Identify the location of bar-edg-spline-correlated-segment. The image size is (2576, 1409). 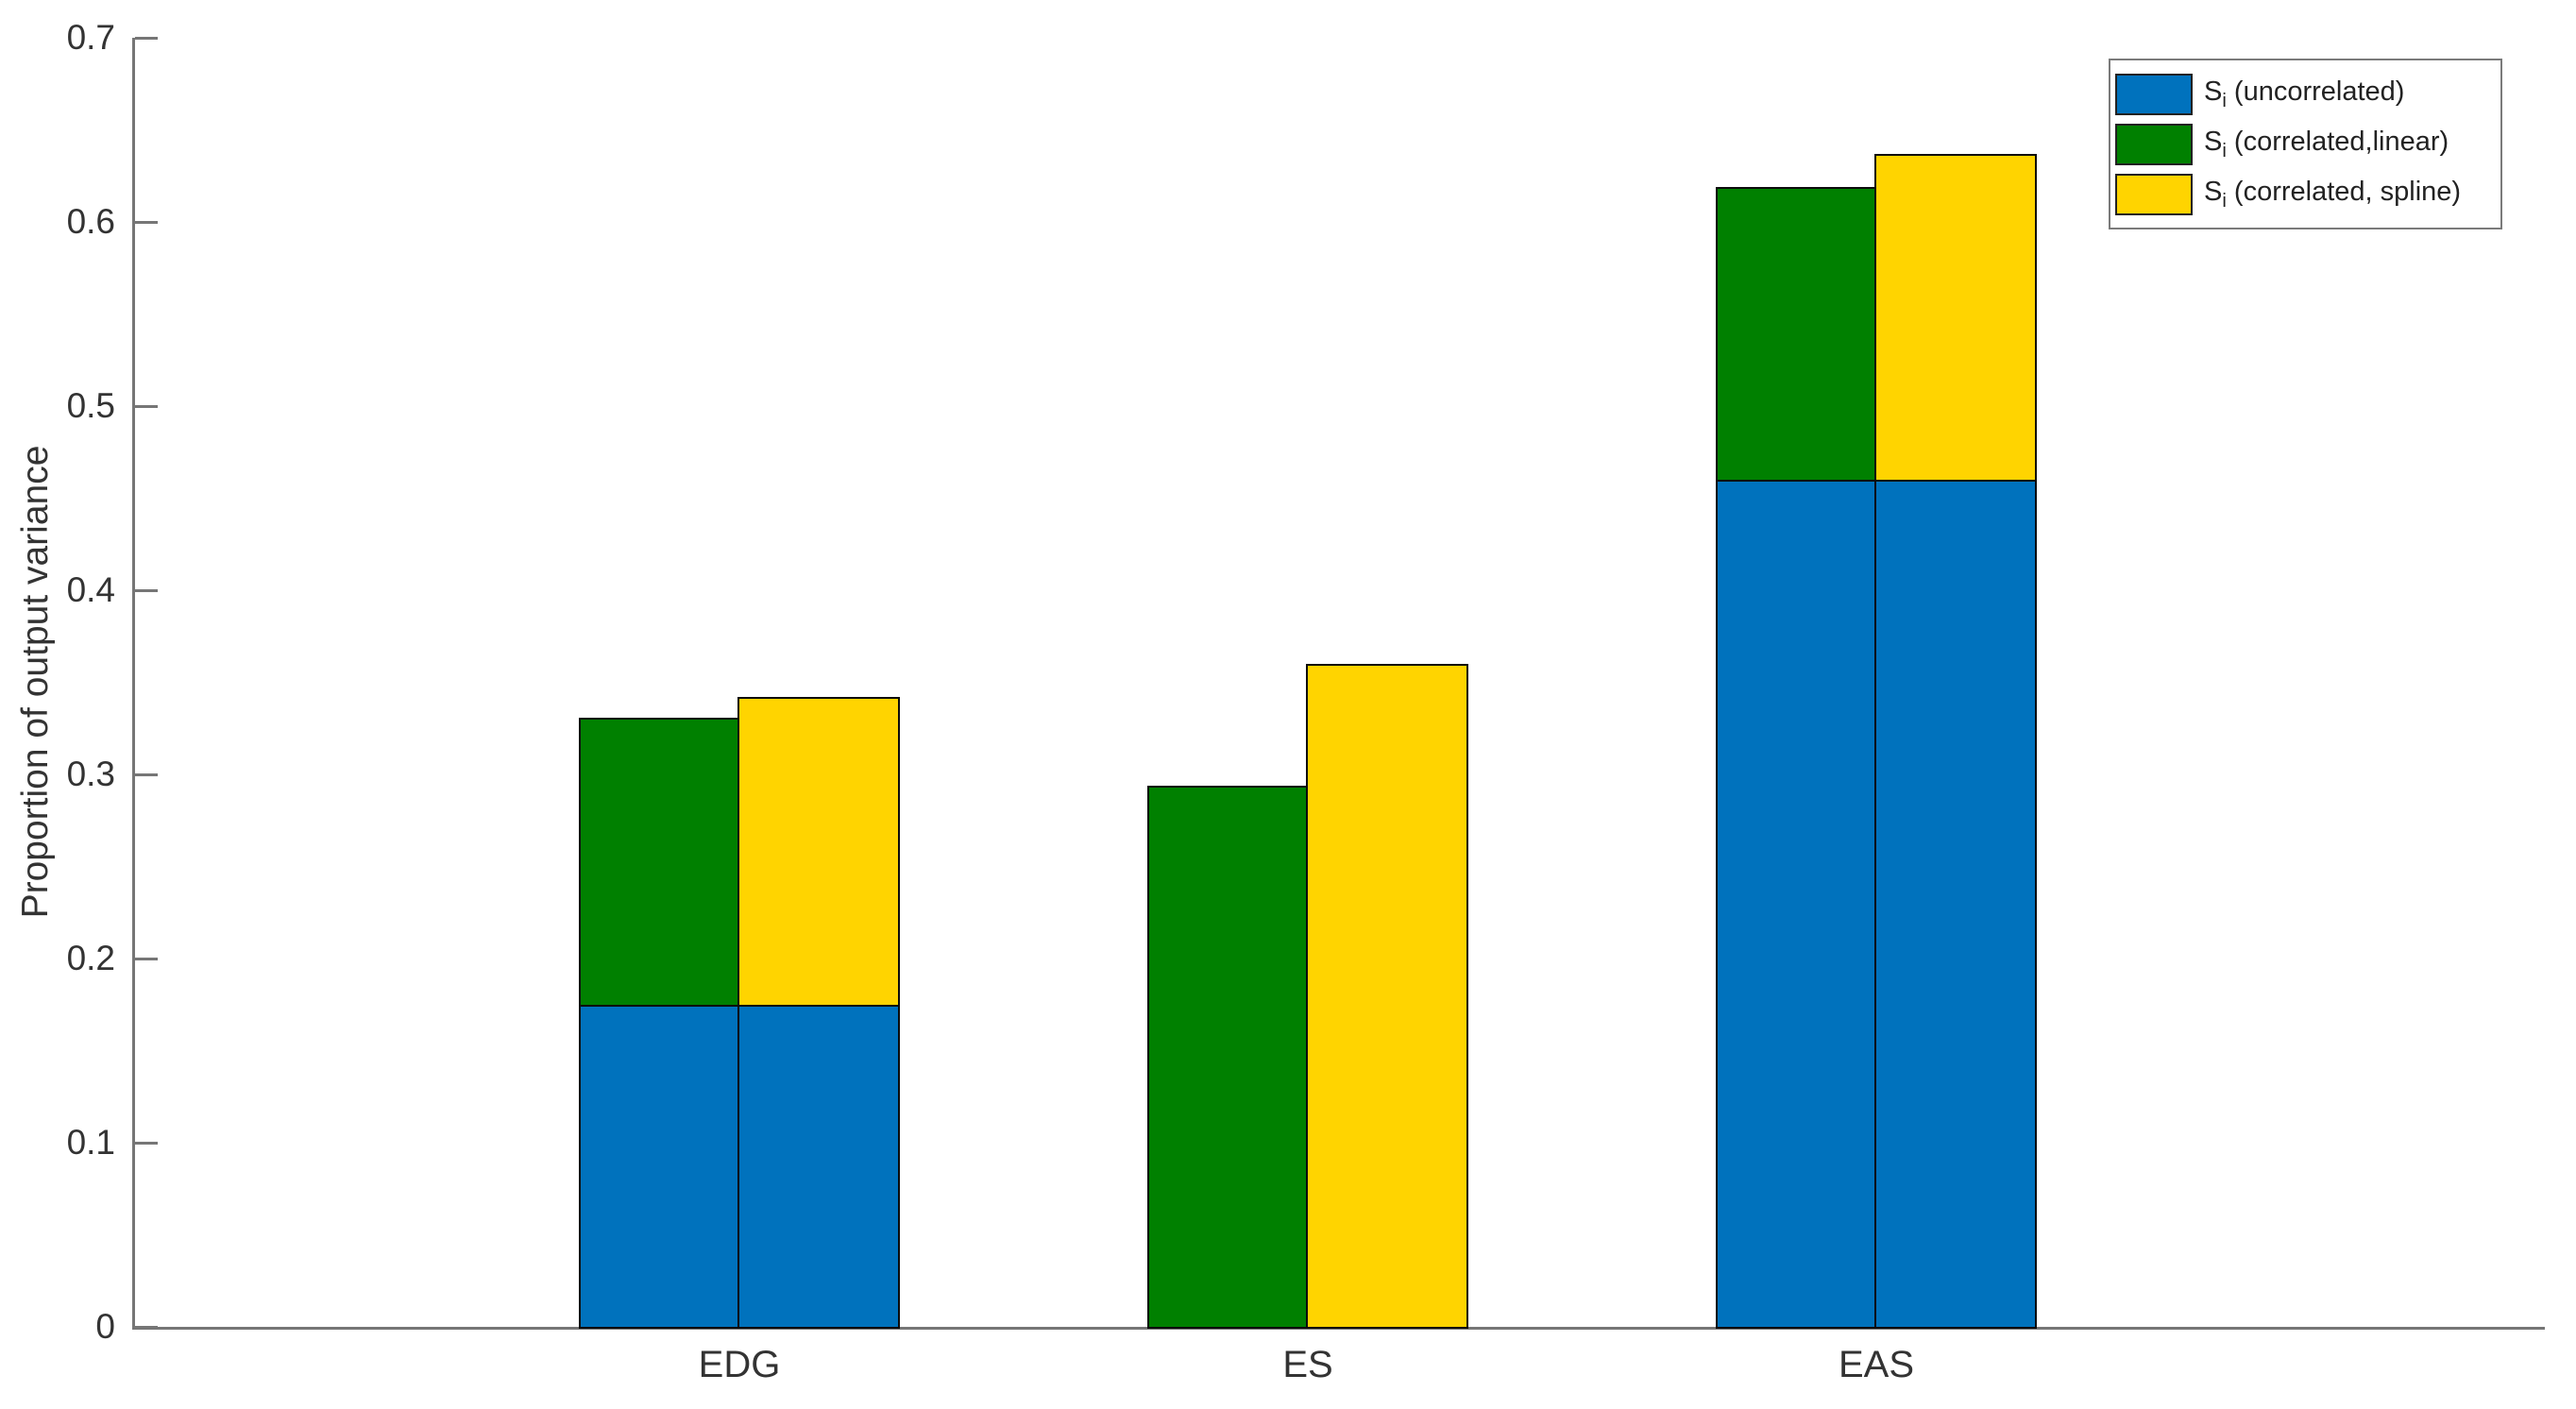
(818, 852).